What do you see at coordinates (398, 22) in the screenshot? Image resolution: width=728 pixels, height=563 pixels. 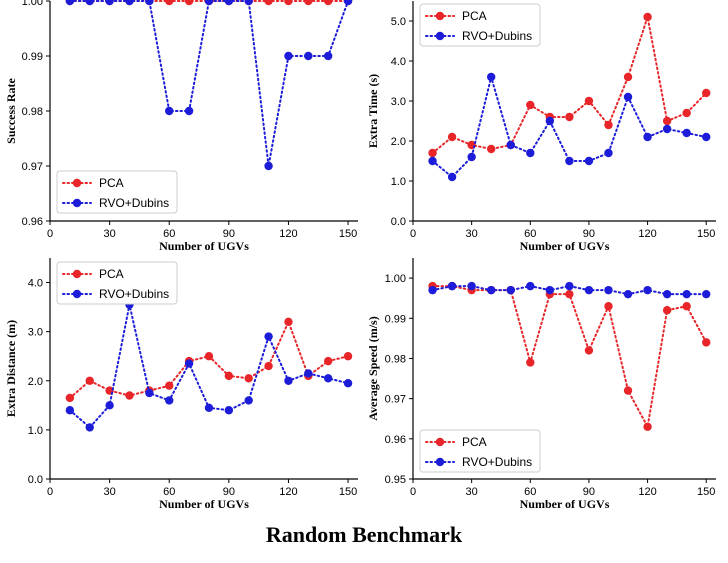 I see `y-tick-label: 5.0` at bounding box center [398, 22].